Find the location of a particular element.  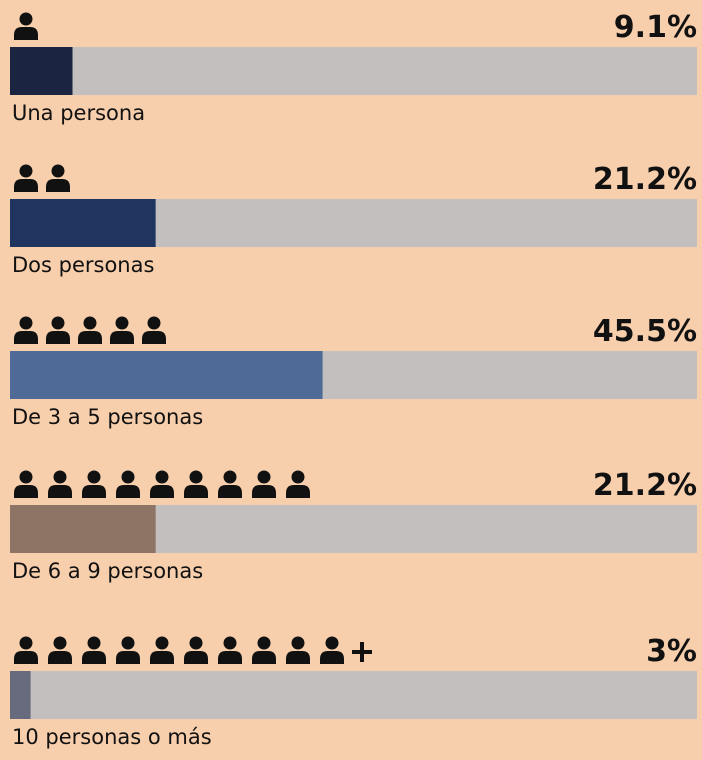

plus-icon is located at coordinates (362, 652).